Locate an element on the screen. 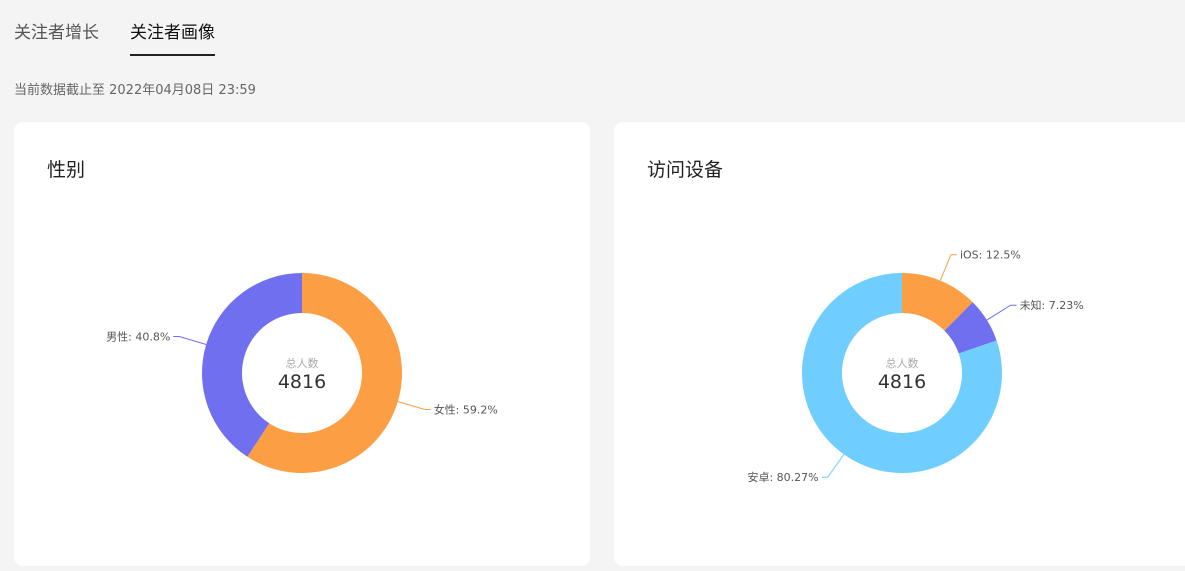  gender-donut-chart: 女性: 59.2% 男性: 40.8% is located at coordinates (302, 373).